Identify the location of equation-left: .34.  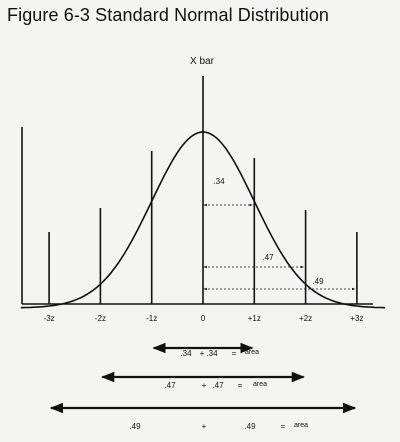
(186, 353).